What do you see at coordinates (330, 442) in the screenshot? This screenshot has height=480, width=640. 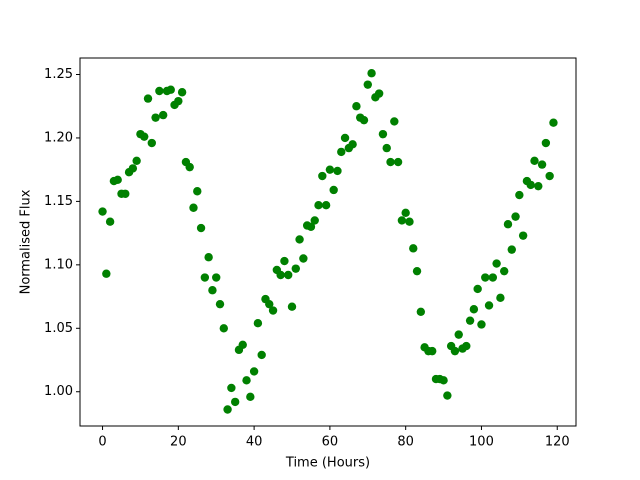 I see `x-tick-label: 60` at bounding box center [330, 442].